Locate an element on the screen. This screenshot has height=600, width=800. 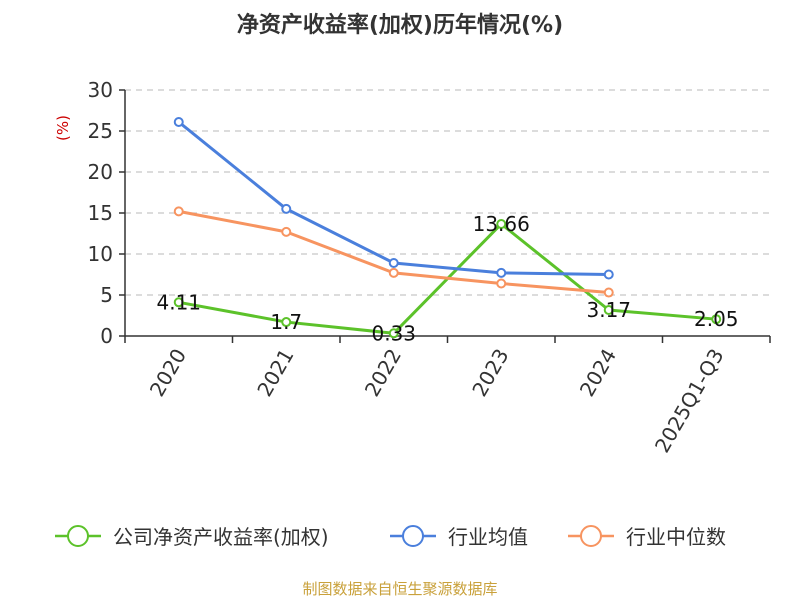
data-label: 2.05 is located at coordinates (716, 319).